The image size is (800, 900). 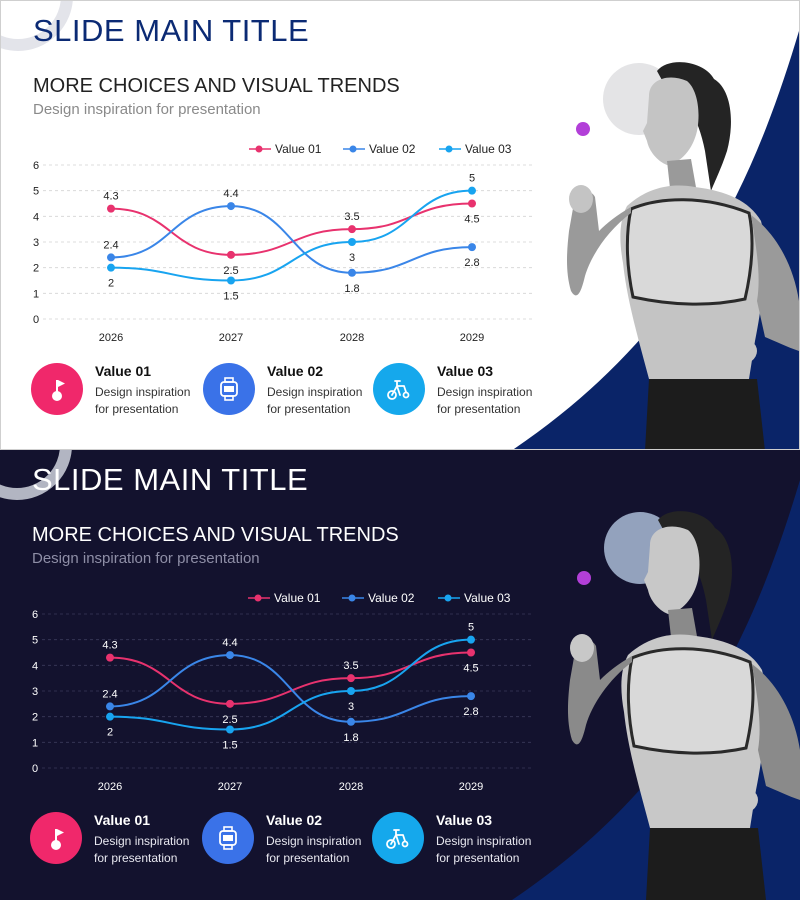 What do you see at coordinates (36, 243) in the screenshot?
I see `y-tick-label: 3` at bounding box center [36, 243].